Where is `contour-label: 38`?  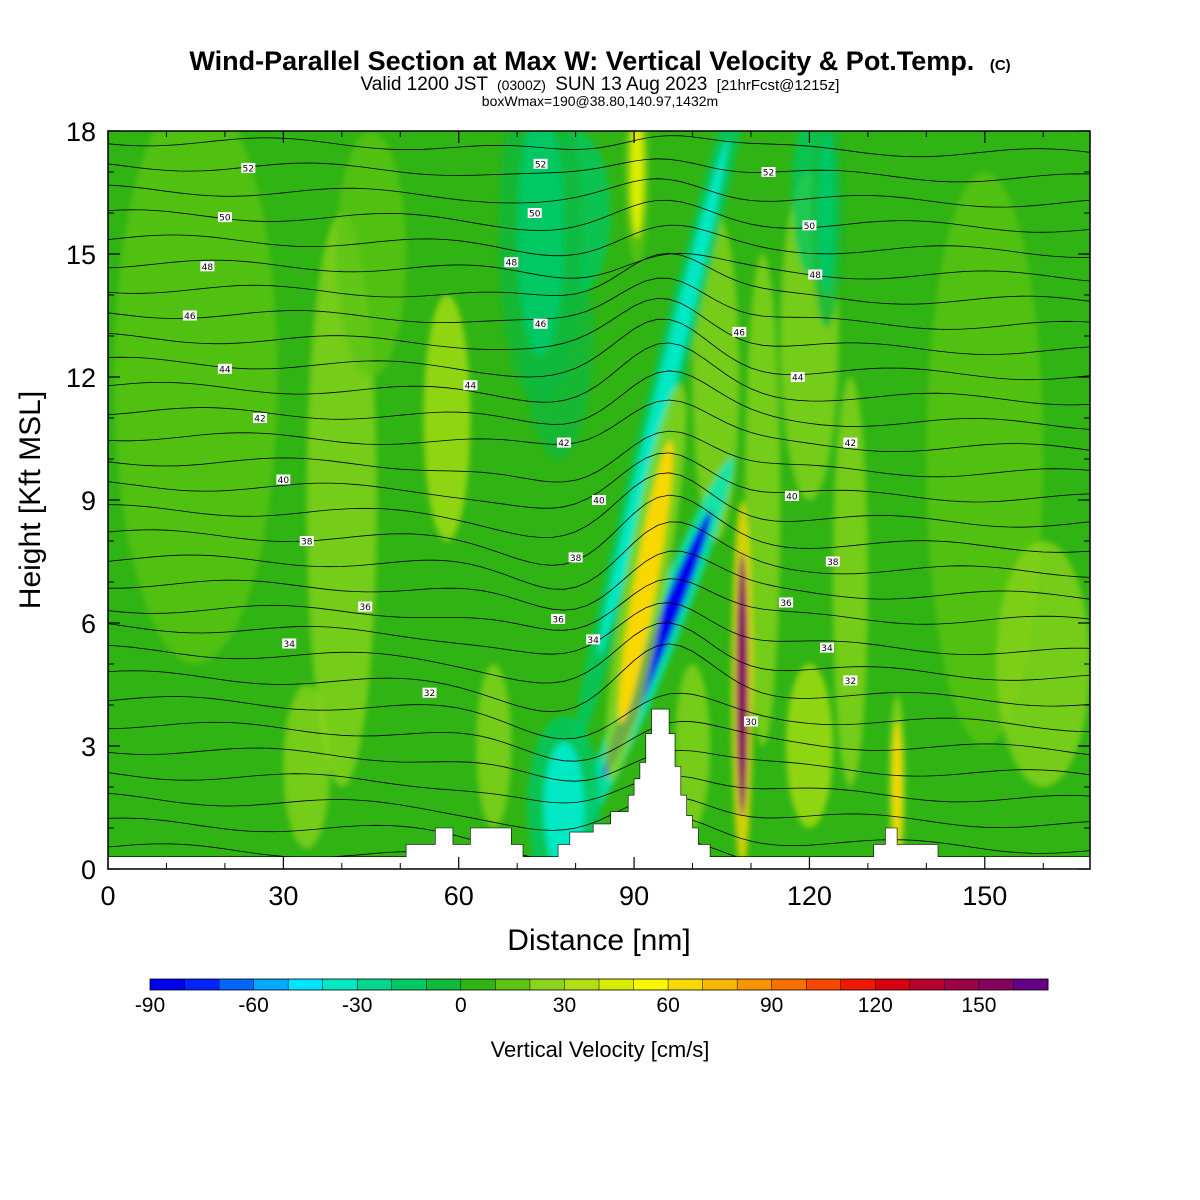 contour-label: 38 is located at coordinates (575, 558).